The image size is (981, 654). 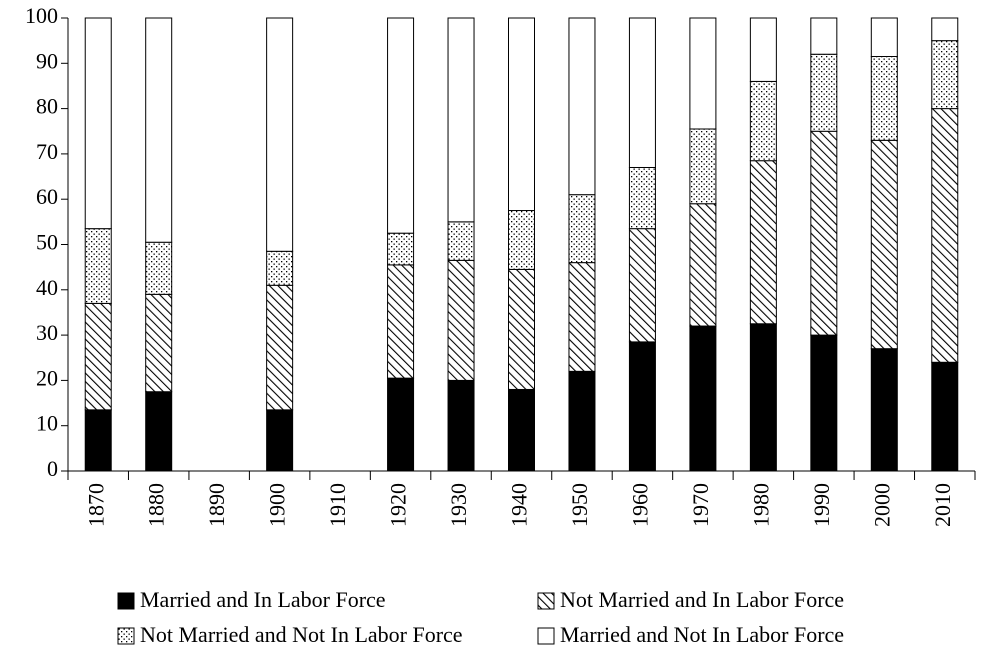 What do you see at coordinates (216, 505) in the screenshot?
I see `x-tick-label: 1890` at bounding box center [216, 505].